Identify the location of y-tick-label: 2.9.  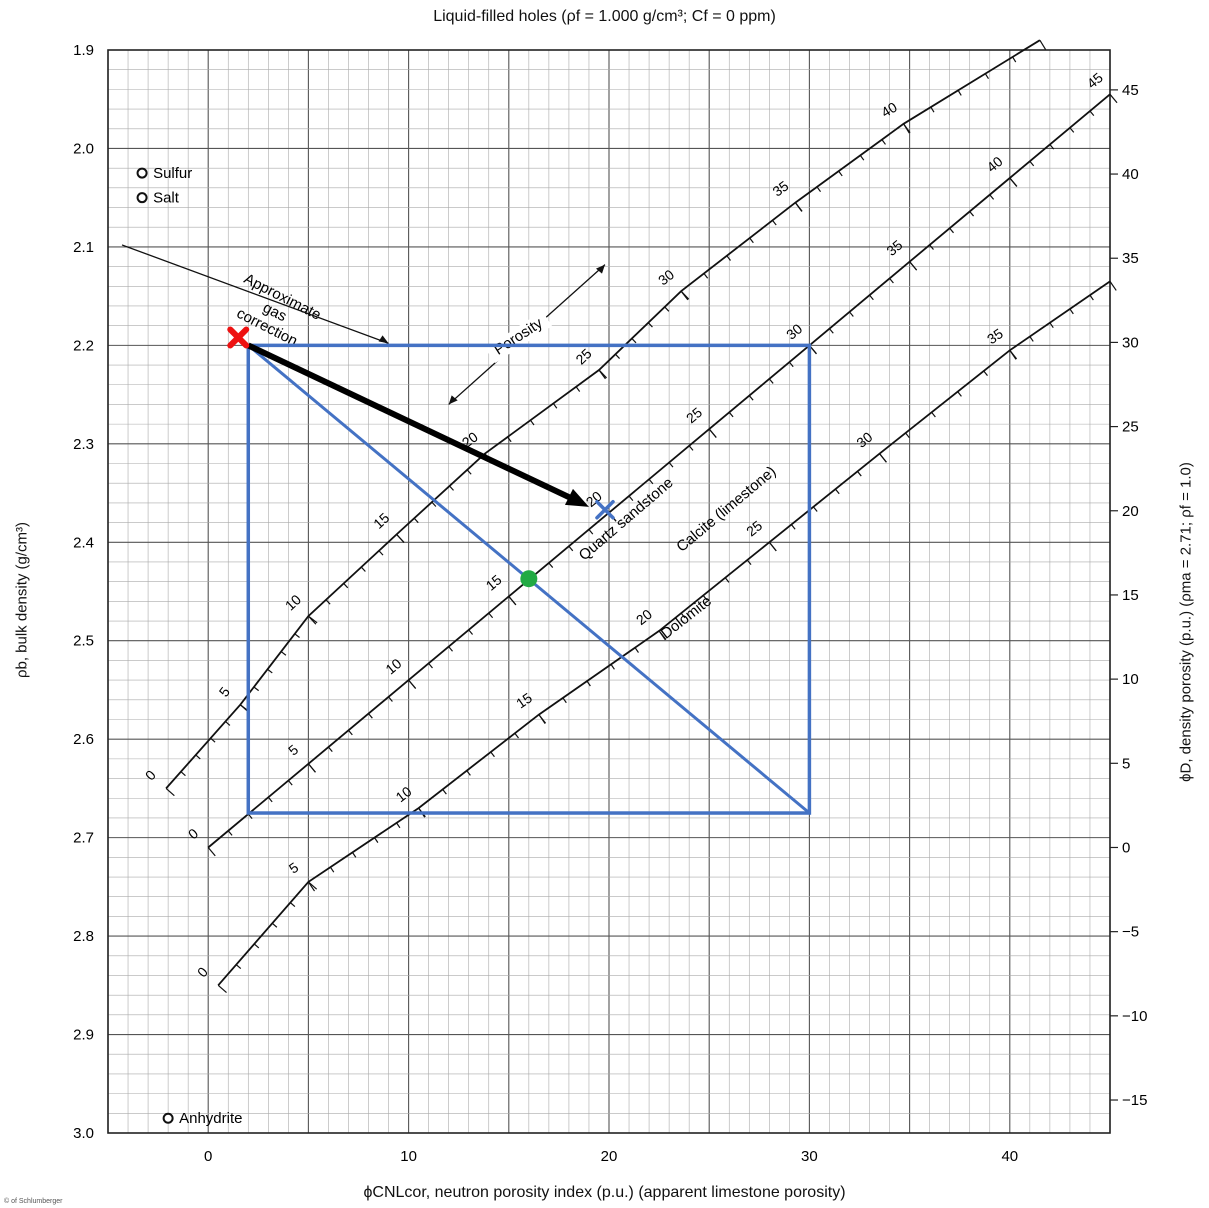
(83, 1035).